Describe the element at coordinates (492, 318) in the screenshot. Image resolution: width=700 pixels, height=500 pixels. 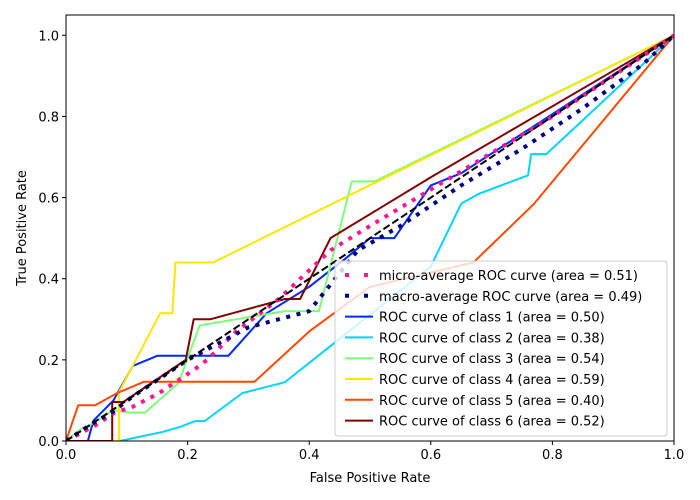
I see `legend-label: ROC curve of class 1 (area = 0.50)` at that location.